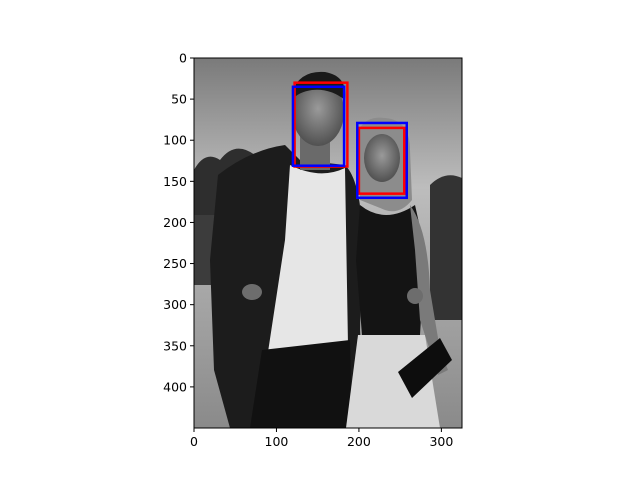 This screenshot has width=640, height=480. What do you see at coordinates (175, 222) in the screenshot?
I see `y-tick-label-4: 200` at bounding box center [175, 222].